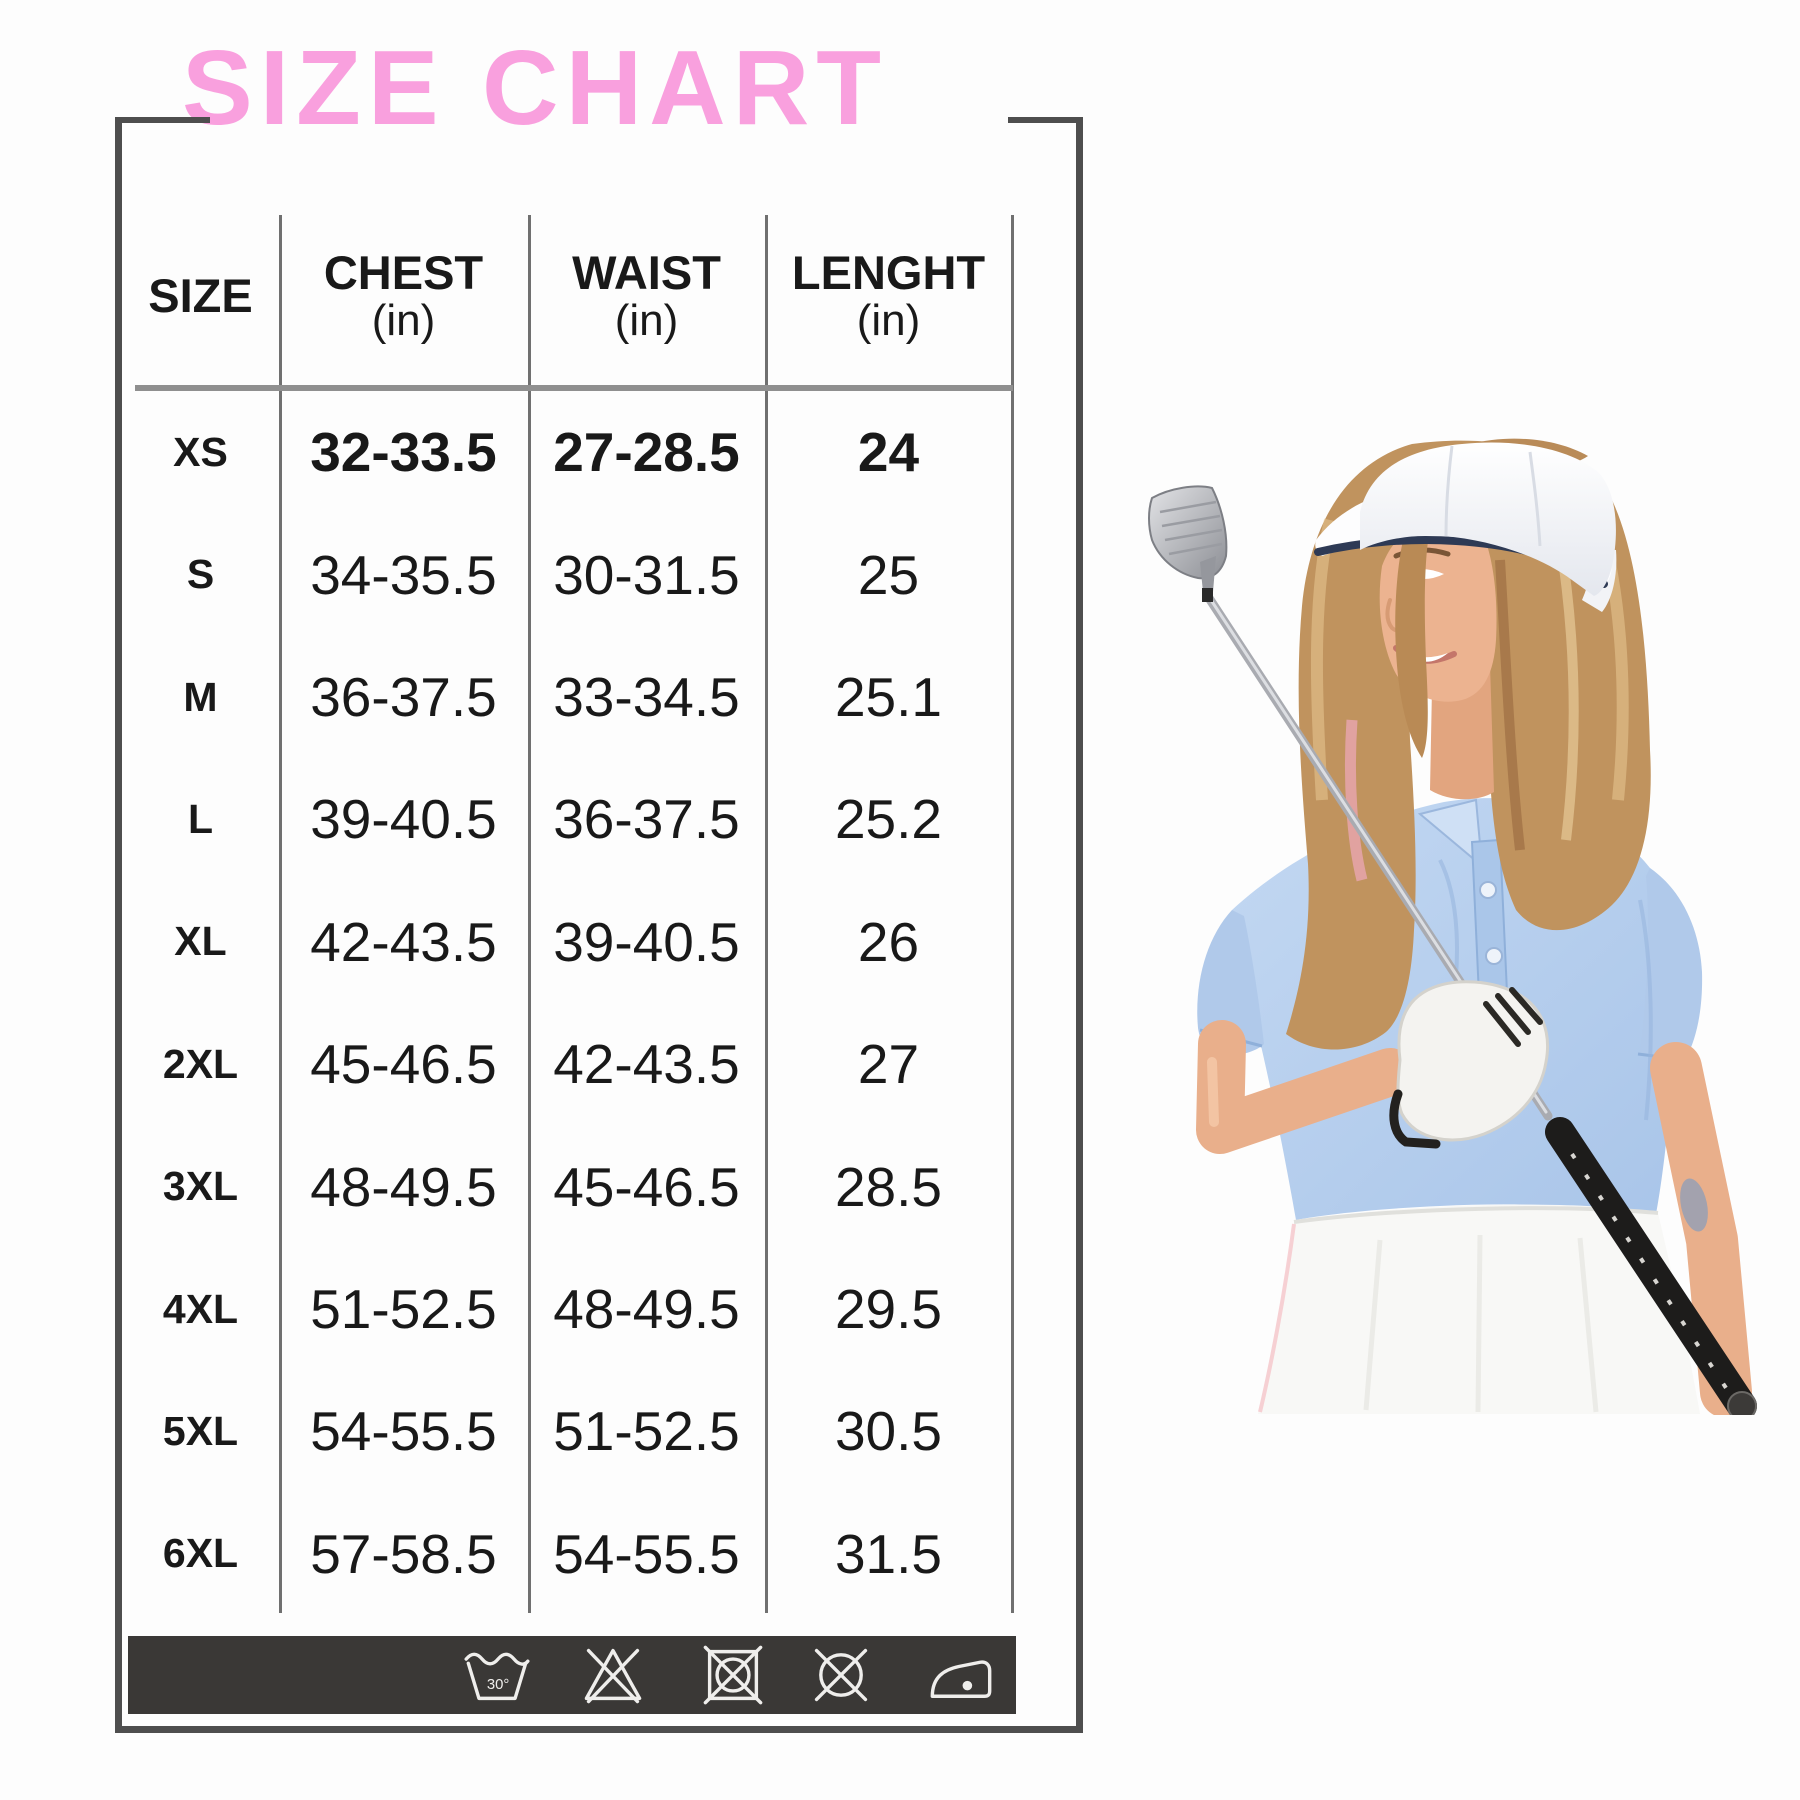 Image resolution: width=1800 pixels, height=1800 pixels. Describe the element at coordinates (200, 451) in the screenshot. I see `size-label: XS` at that location.